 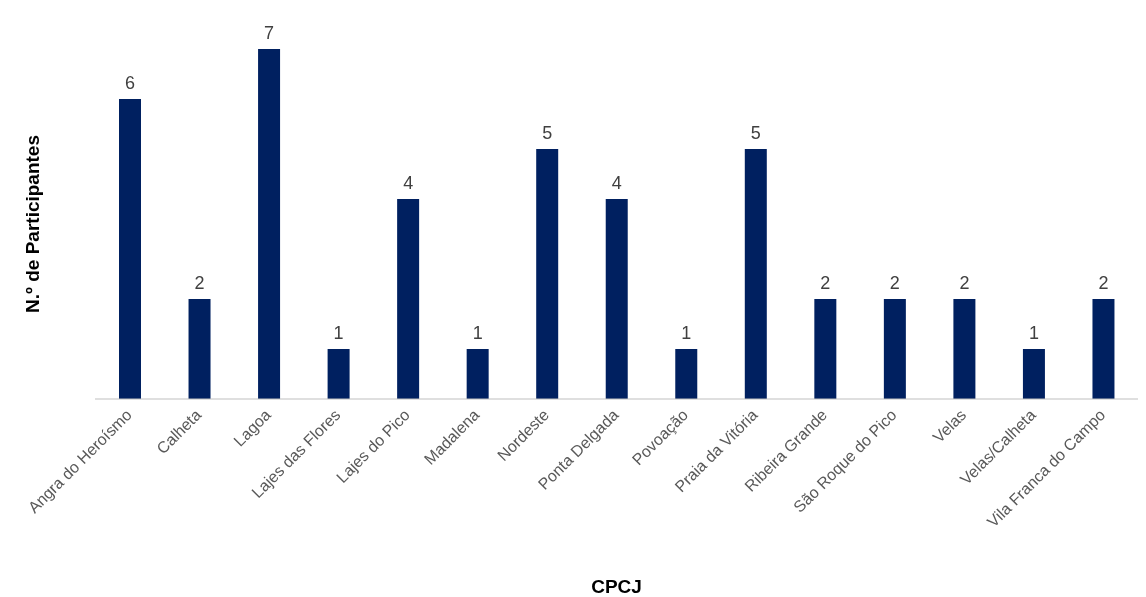 What do you see at coordinates (130, 83) in the screenshot?
I see `data-label: 6` at bounding box center [130, 83].